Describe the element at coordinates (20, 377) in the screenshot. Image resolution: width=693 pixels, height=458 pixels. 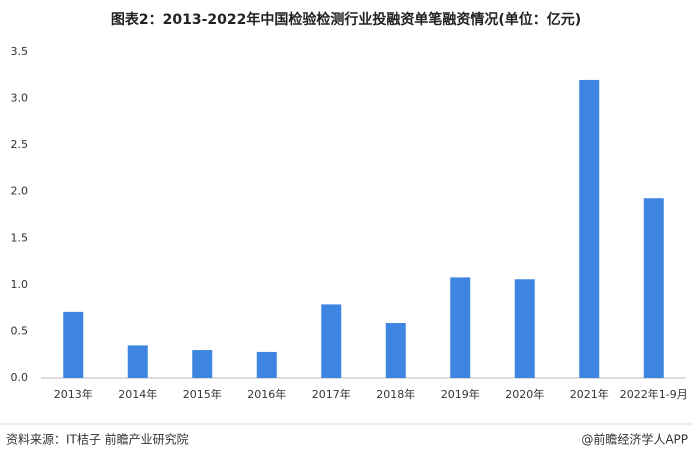
I see `y-tick-label: 0.0` at that location.